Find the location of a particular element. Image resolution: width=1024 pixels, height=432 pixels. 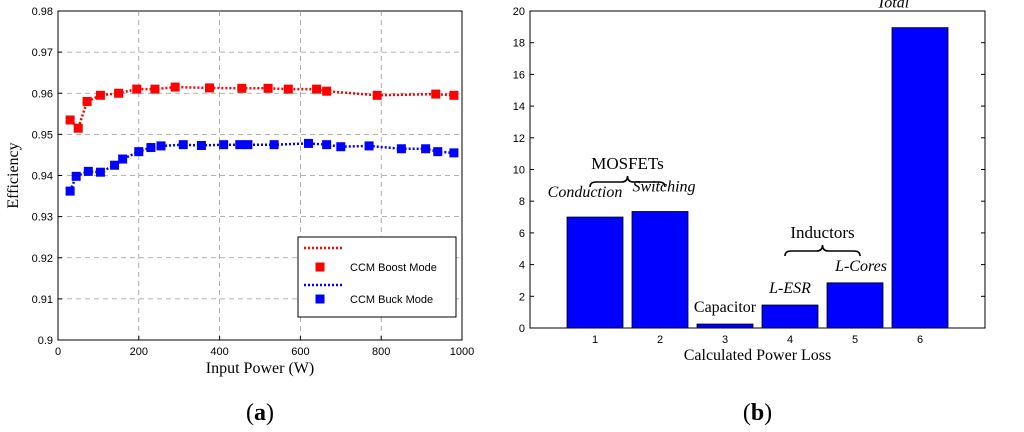

panel-a-y-axis-label: Efficiency is located at coordinates (13, 175).